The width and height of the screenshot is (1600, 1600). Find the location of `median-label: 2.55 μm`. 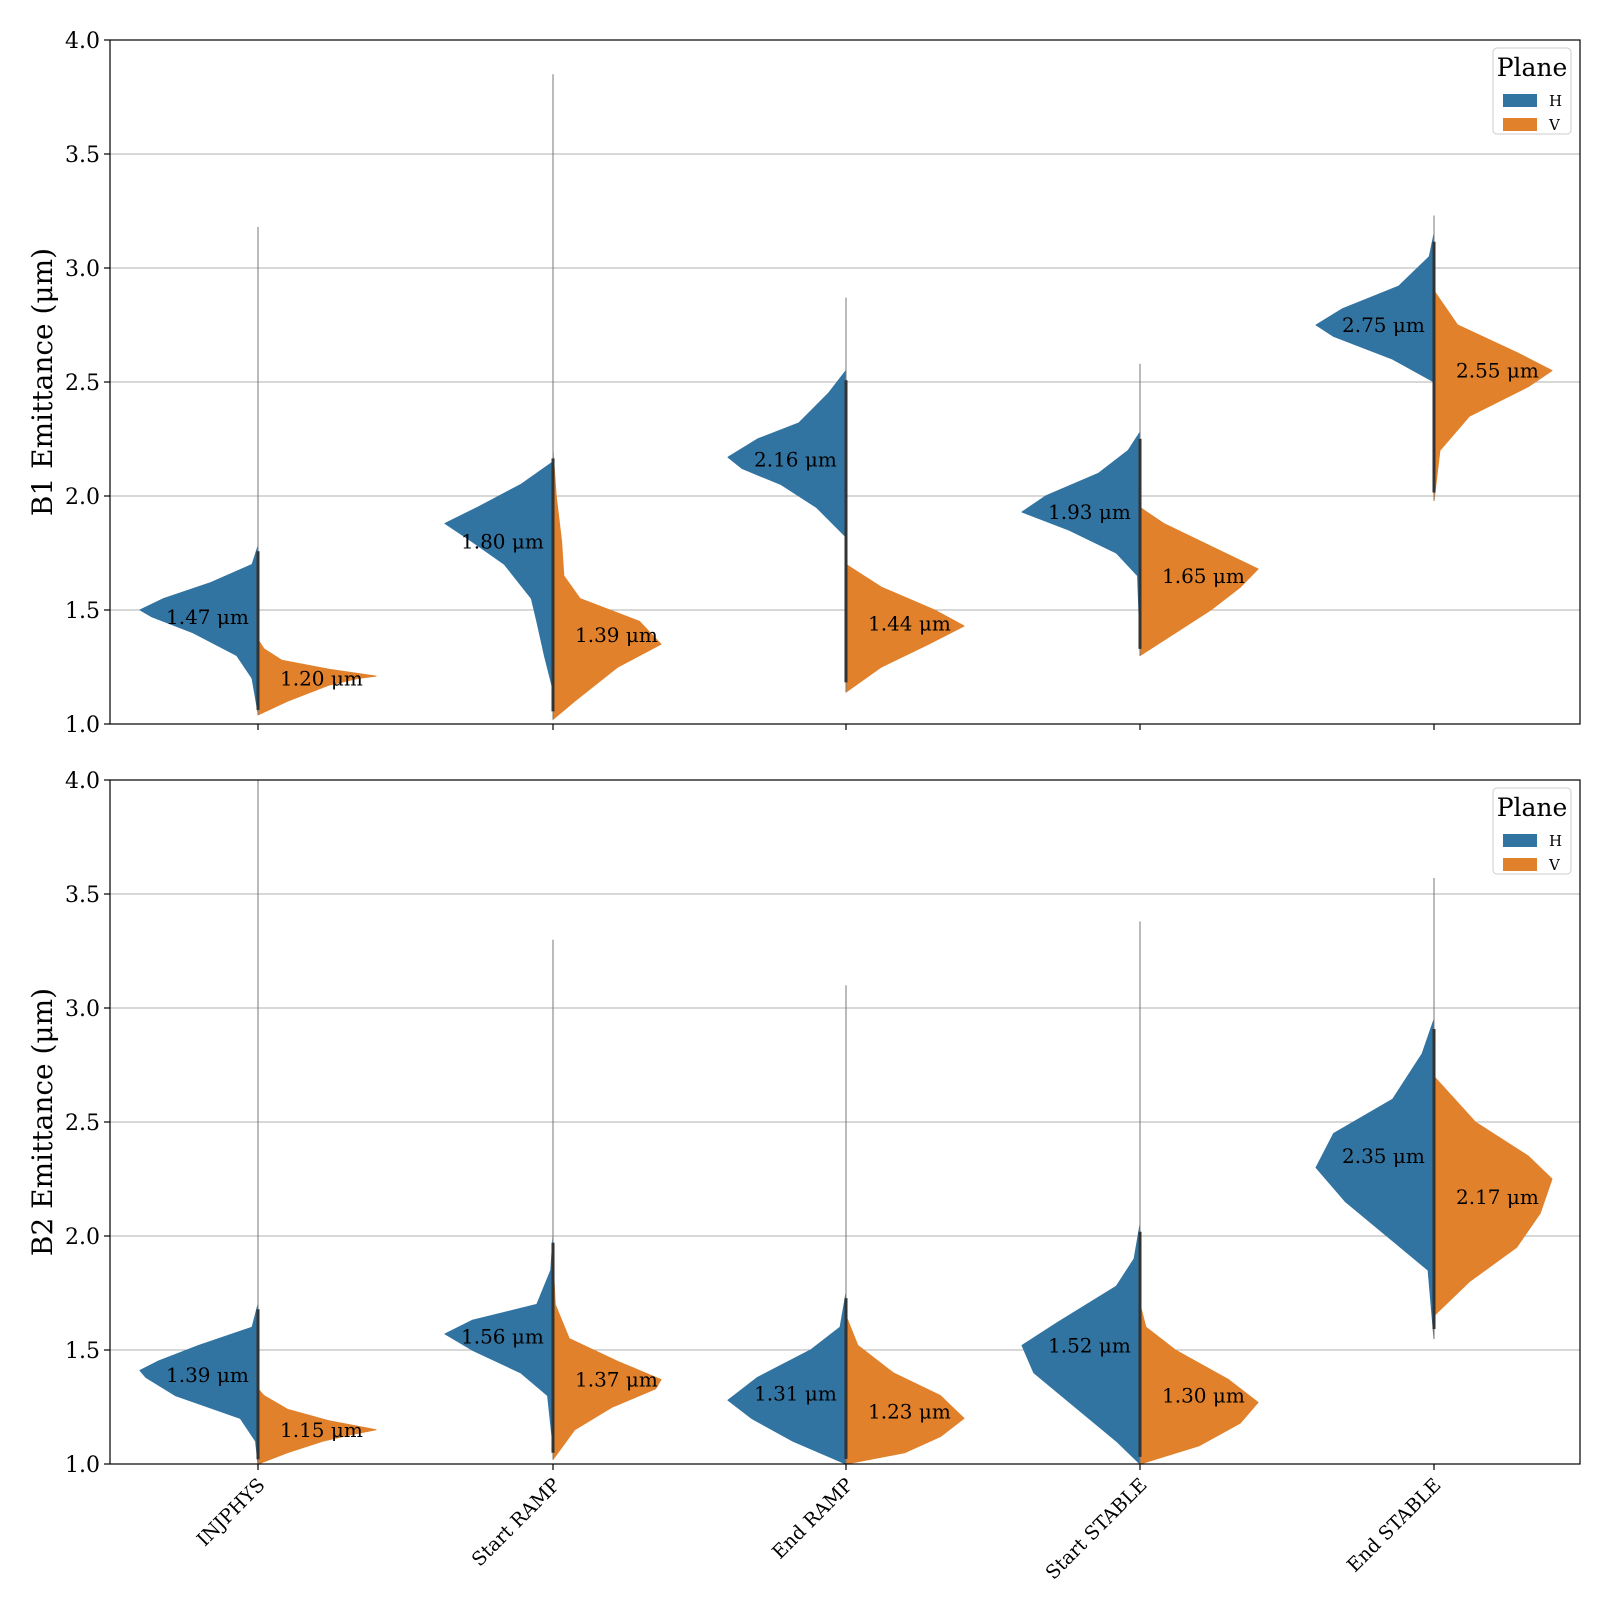

median-label: 2.55 μm is located at coordinates (1497, 371).